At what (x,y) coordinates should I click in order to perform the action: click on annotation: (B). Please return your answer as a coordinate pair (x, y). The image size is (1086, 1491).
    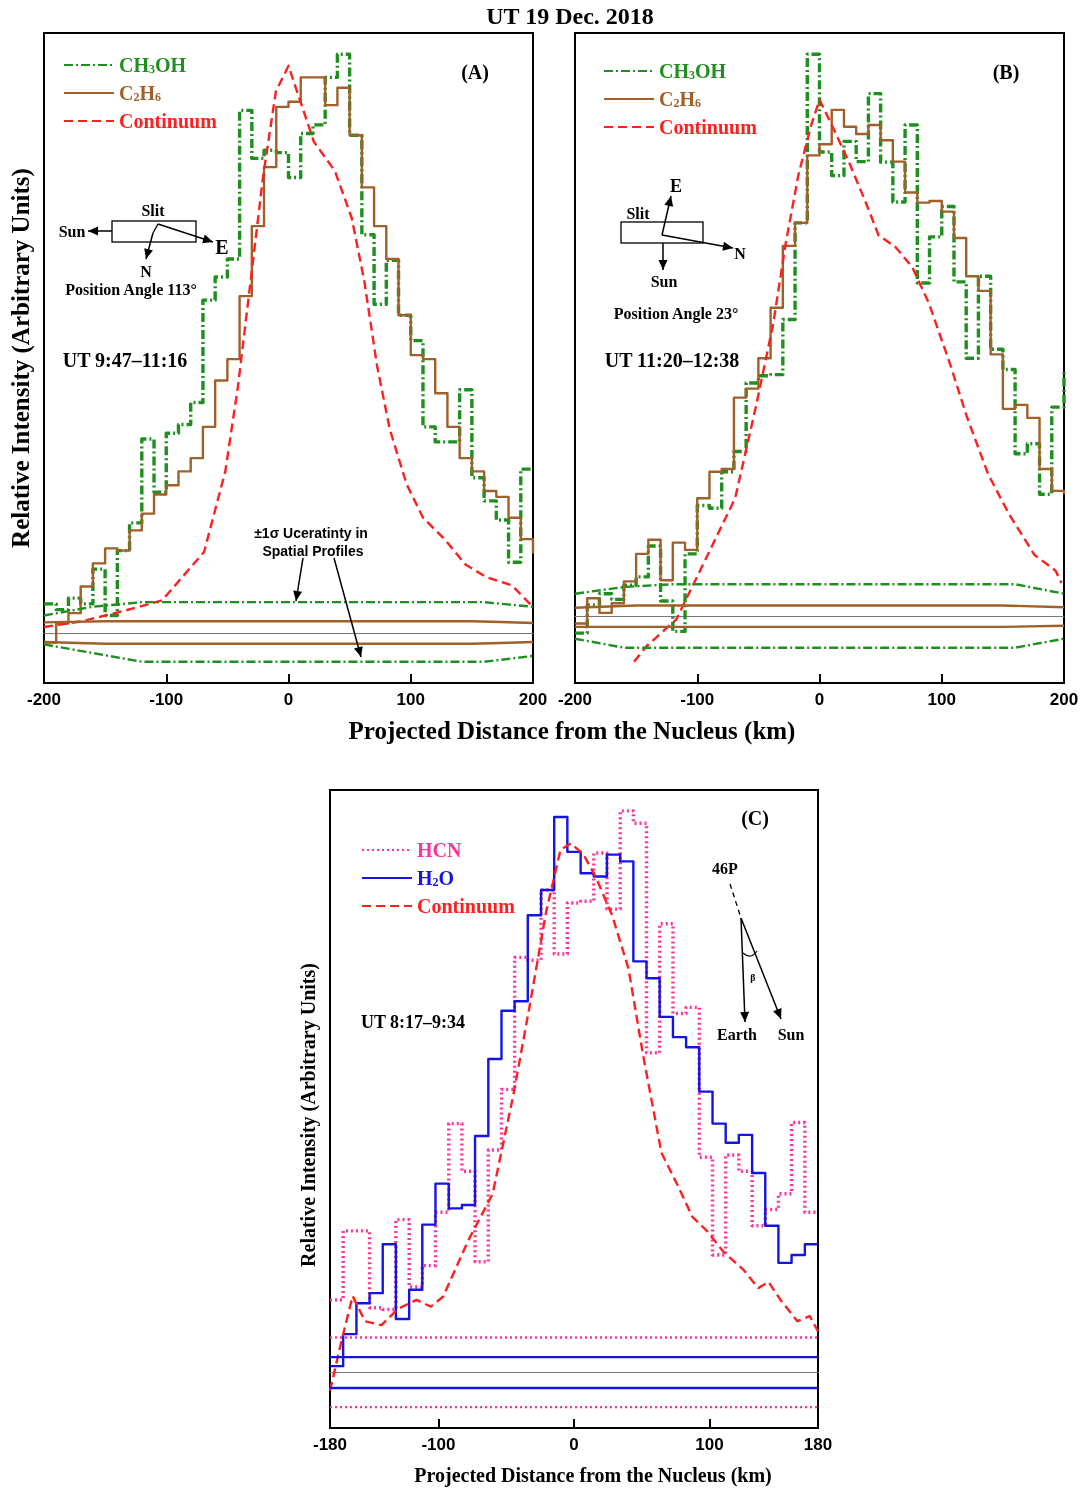
    Looking at the image, I should click on (1006, 72).